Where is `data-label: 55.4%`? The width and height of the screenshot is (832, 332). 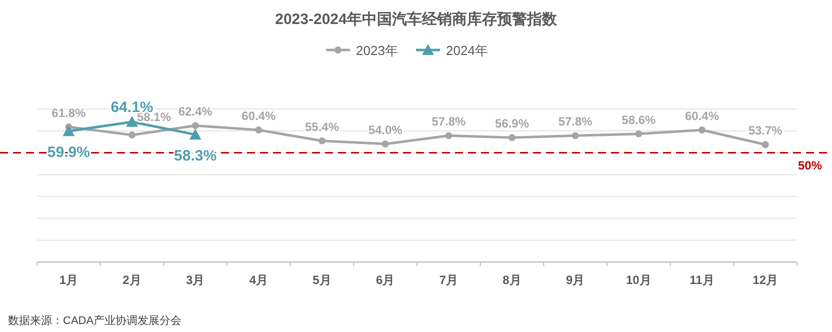
data-label: 55.4% is located at coordinates (322, 127).